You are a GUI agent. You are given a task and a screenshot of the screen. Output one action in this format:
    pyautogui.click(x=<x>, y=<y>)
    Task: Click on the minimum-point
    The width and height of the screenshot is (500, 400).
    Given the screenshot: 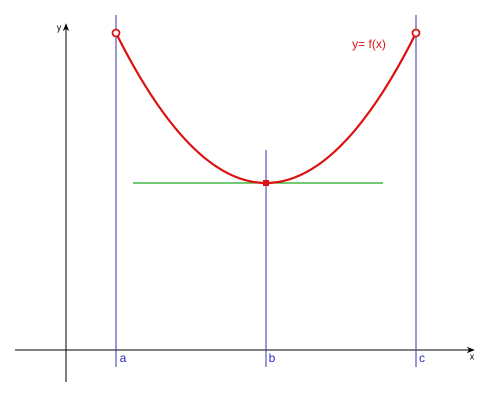 What is the action you would take?
    pyautogui.click(x=266, y=183)
    